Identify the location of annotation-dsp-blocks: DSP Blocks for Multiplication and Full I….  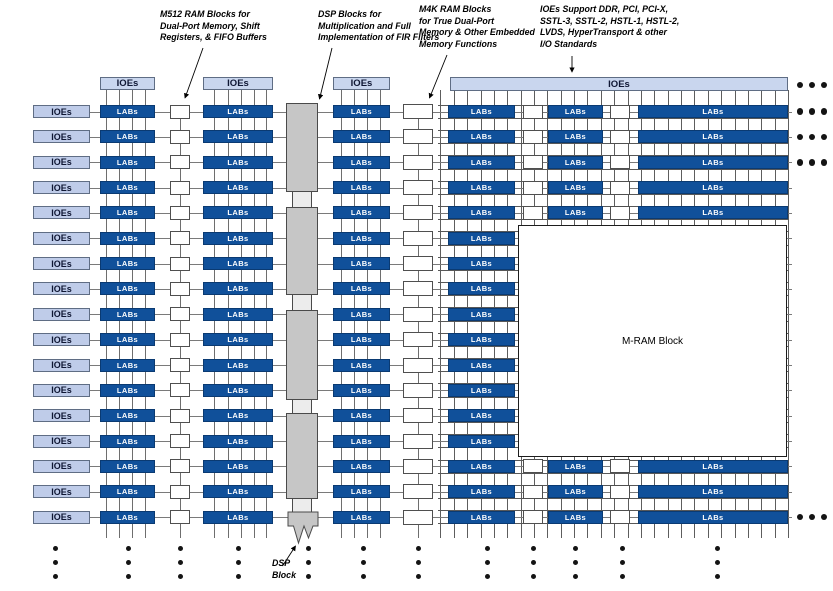
(379, 26).